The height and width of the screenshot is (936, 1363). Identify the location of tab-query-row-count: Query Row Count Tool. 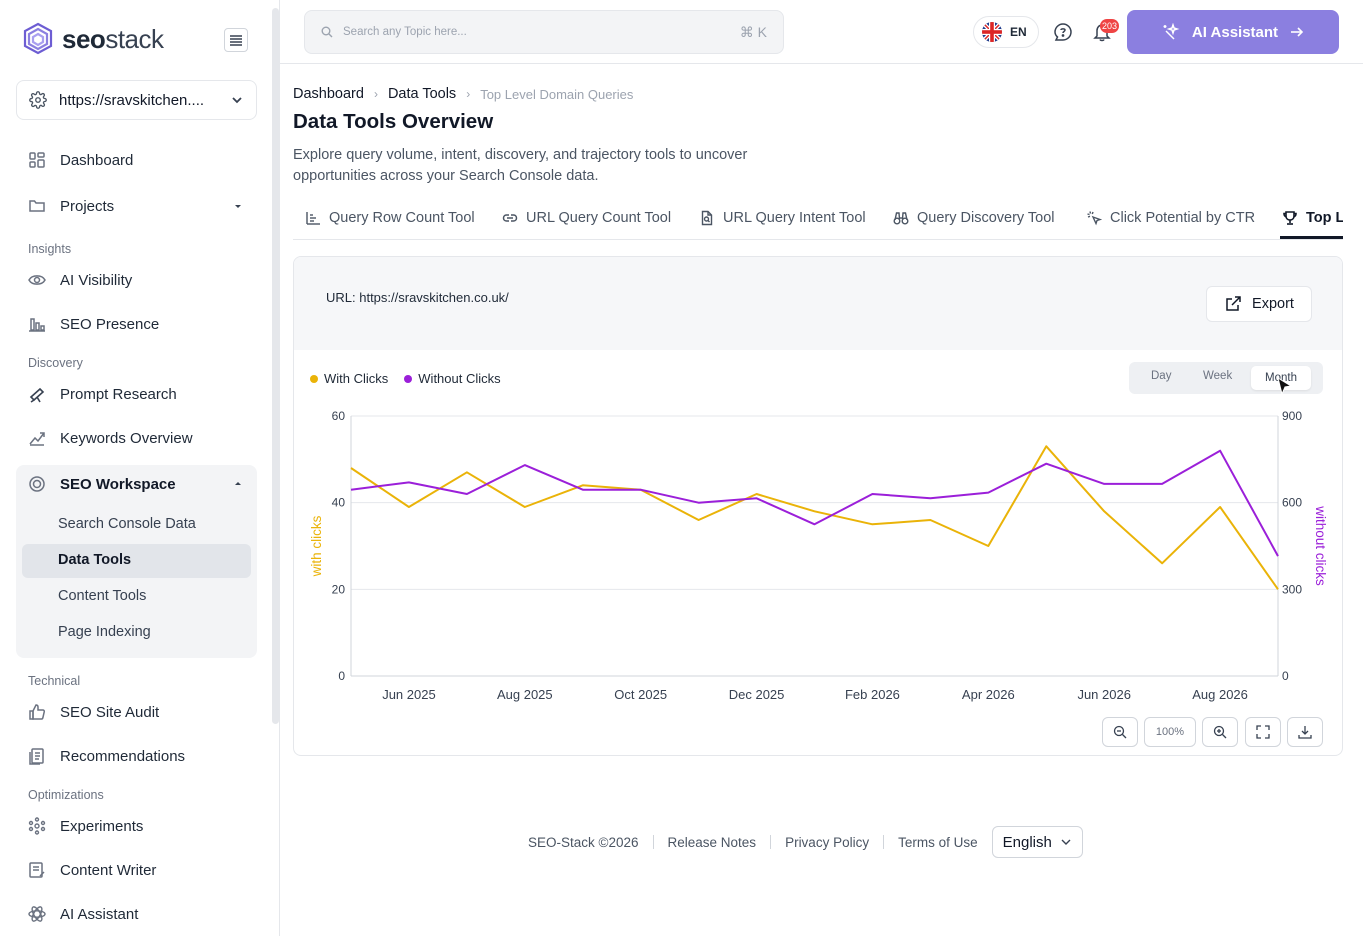
(390, 218).